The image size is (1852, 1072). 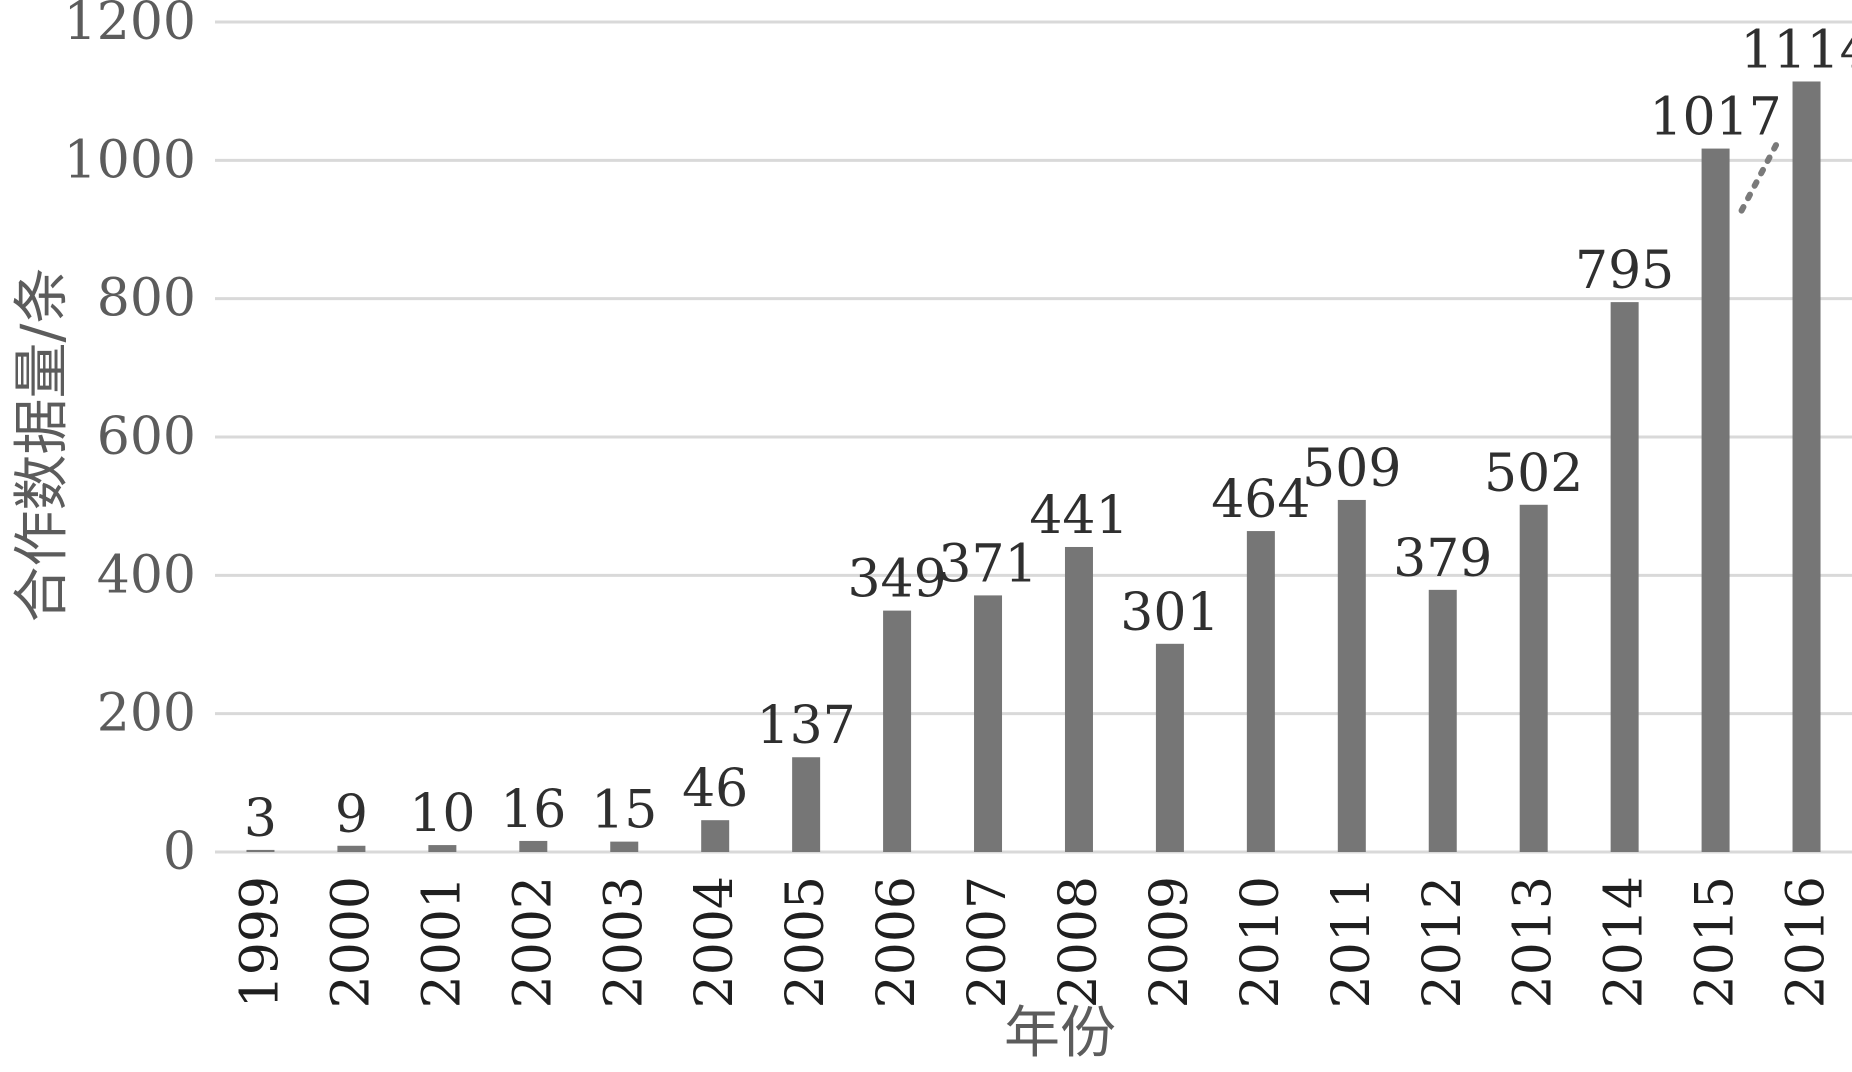 I want to click on data-label-2001: 10, so click(x=442, y=814).